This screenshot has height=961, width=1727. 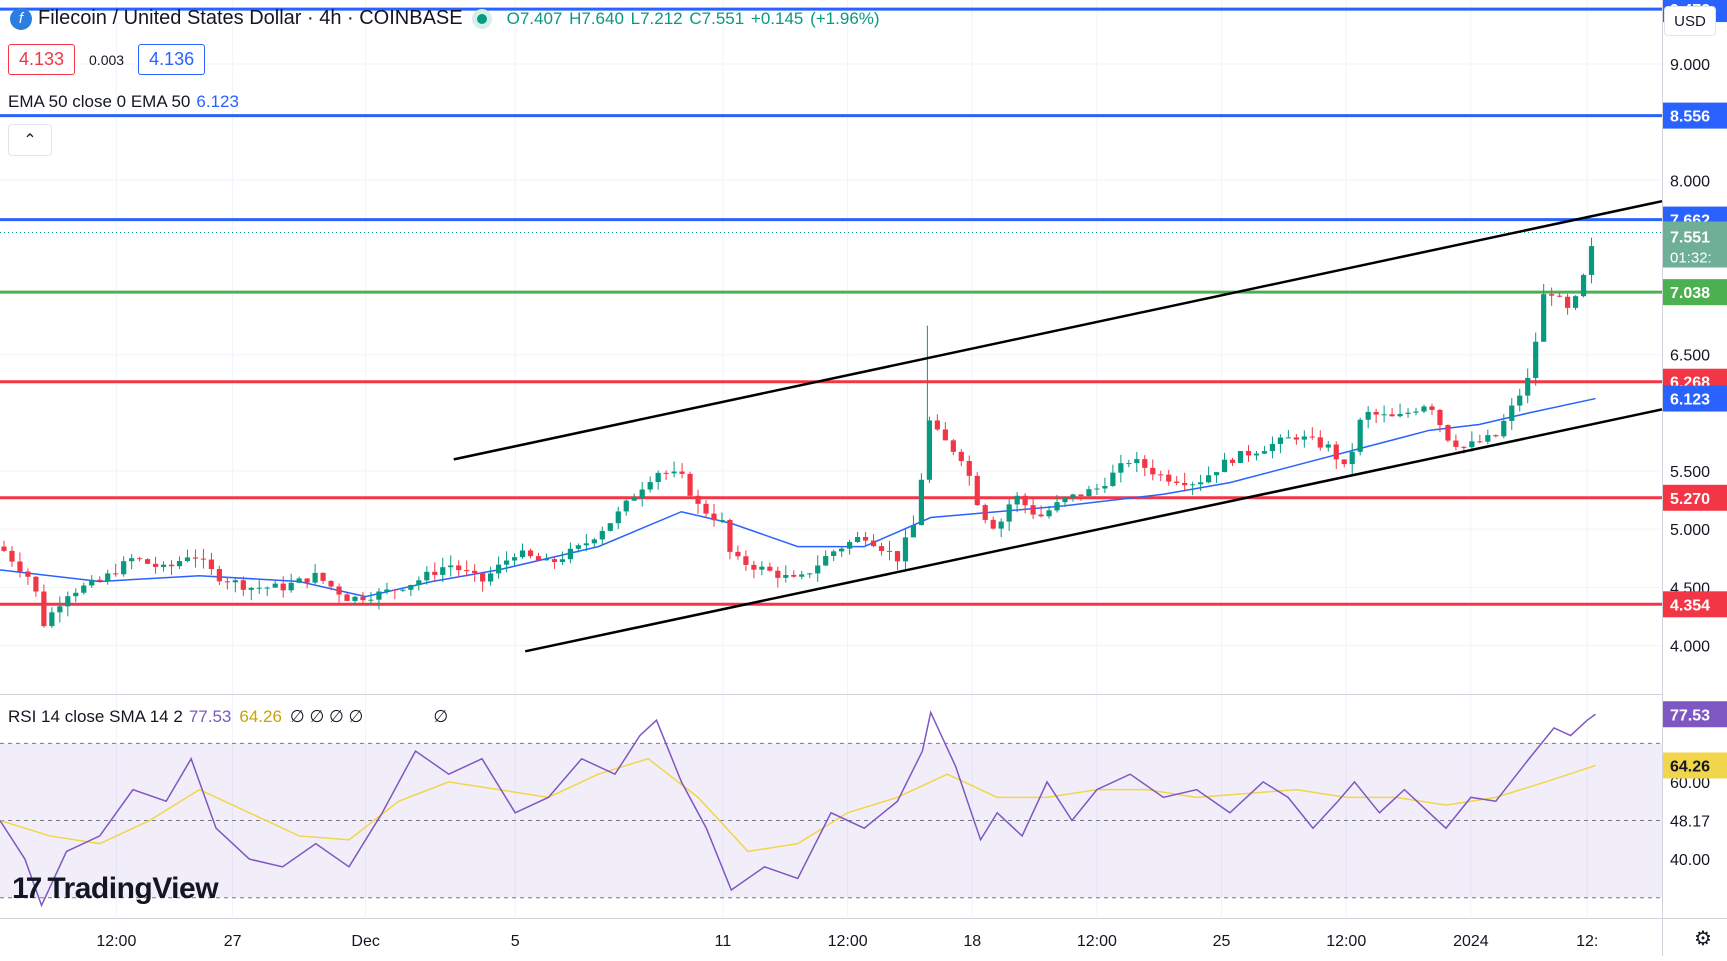 What do you see at coordinates (116, 941) in the screenshot?
I see `time-tick-label: 12:00` at bounding box center [116, 941].